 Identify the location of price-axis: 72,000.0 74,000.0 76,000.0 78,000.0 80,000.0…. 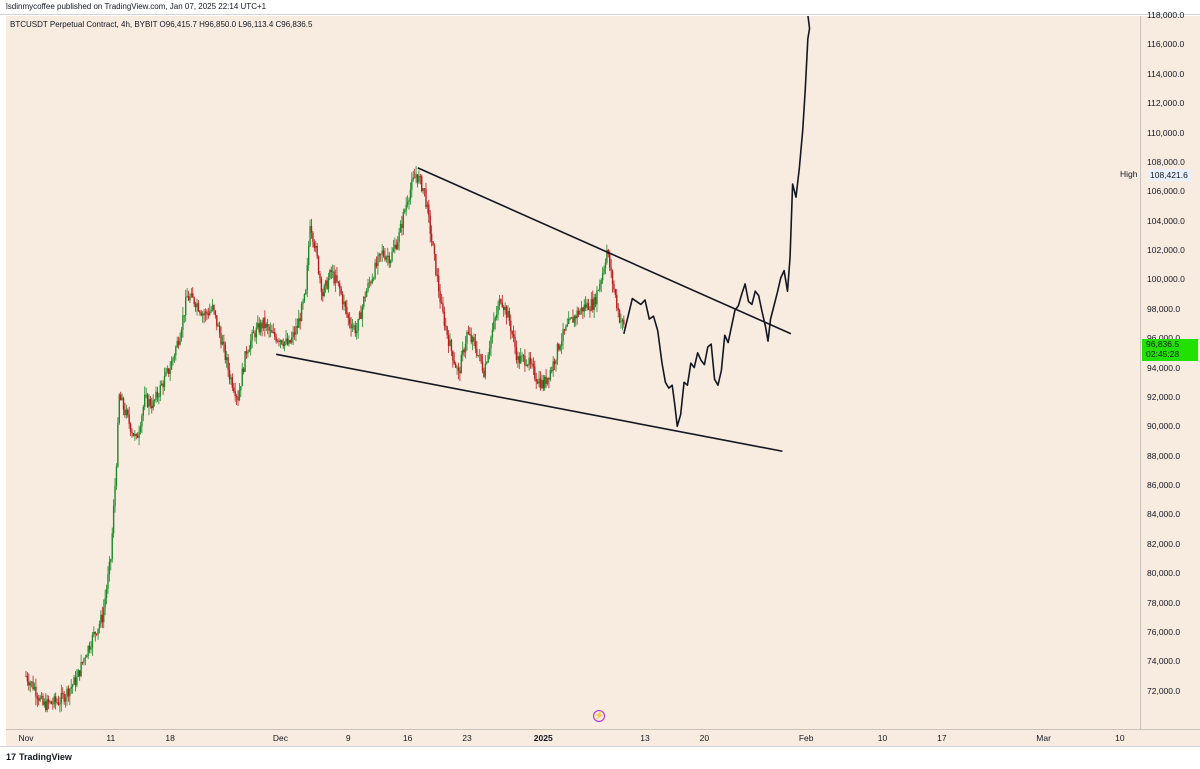
(1170, 369).